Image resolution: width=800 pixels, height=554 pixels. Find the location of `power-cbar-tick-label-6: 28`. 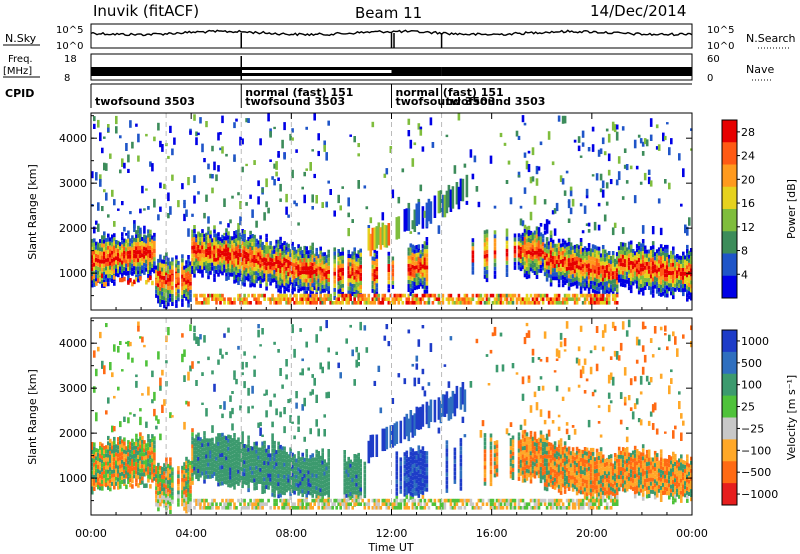

power-cbar-tick-label-6: 28 is located at coordinates (748, 132).